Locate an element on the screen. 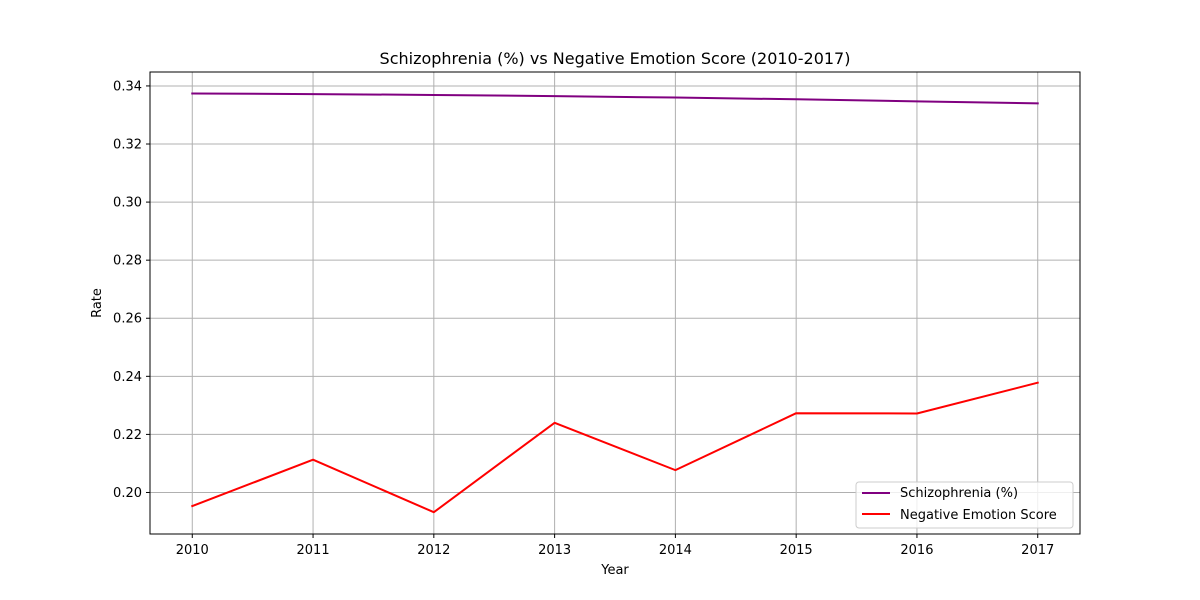 This screenshot has height=600, width=1200. legend-box is located at coordinates (964, 505).